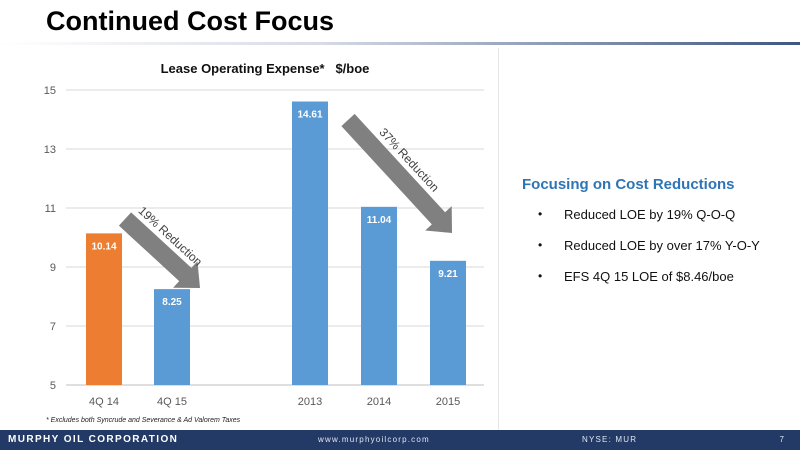  I want to click on stock-ticker: NYSE: MUR, so click(610, 439).